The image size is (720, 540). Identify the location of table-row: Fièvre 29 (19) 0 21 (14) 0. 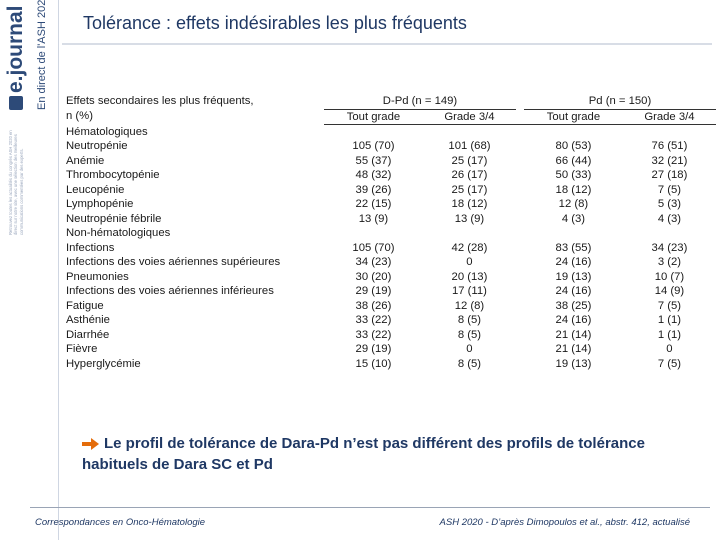
(391, 349).